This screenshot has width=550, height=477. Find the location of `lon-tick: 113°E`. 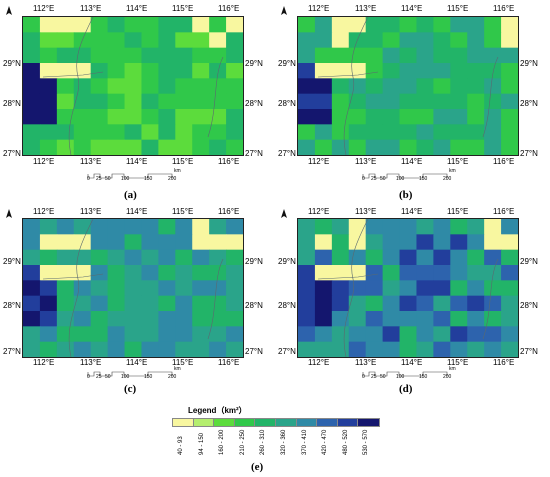

lon-tick: 113°E is located at coordinates (366, 211).